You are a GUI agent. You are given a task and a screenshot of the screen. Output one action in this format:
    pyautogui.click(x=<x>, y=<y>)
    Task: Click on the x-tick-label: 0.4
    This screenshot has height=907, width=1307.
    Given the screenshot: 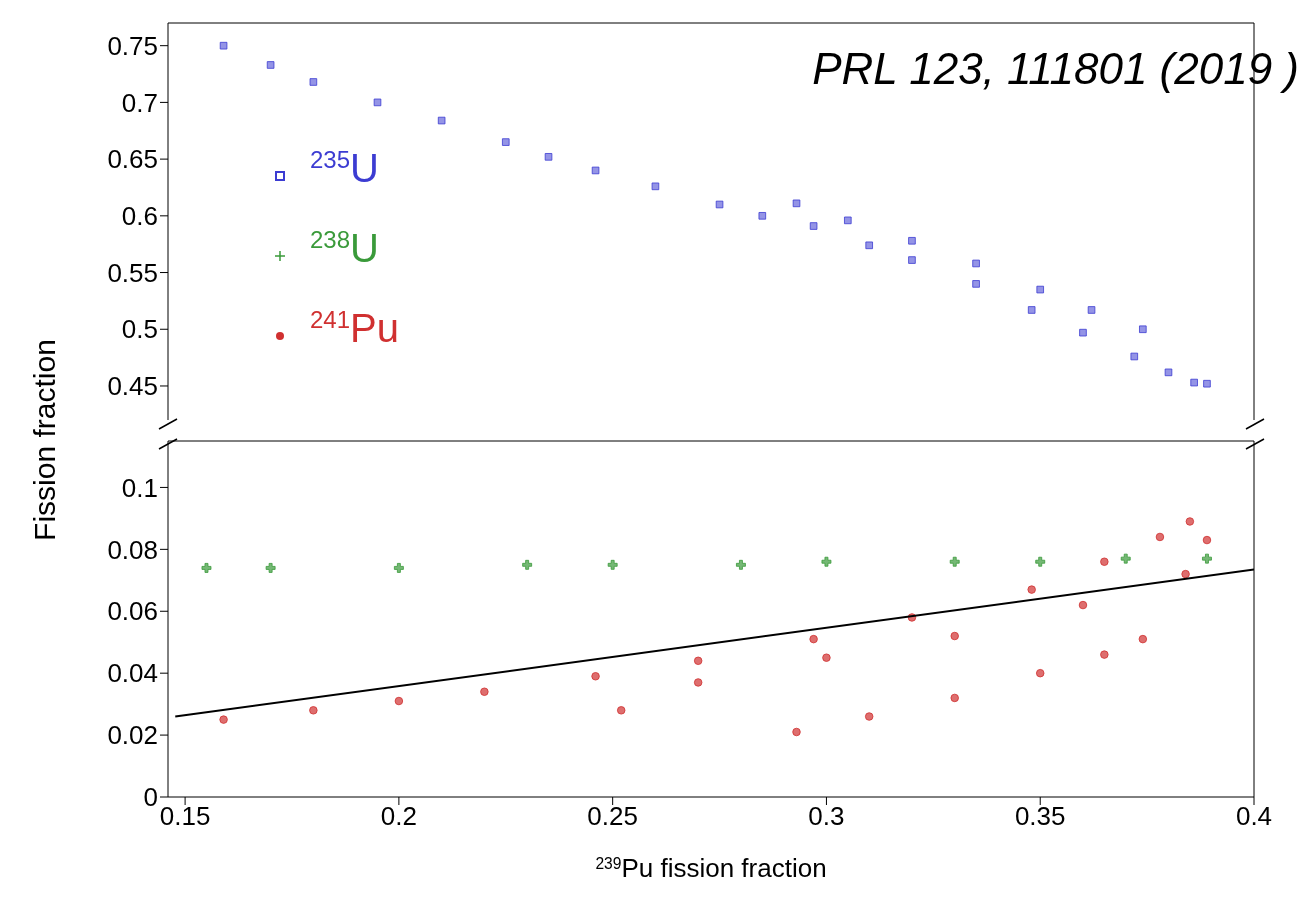 What is the action you would take?
    pyautogui.click(x=1254, y=816)
    